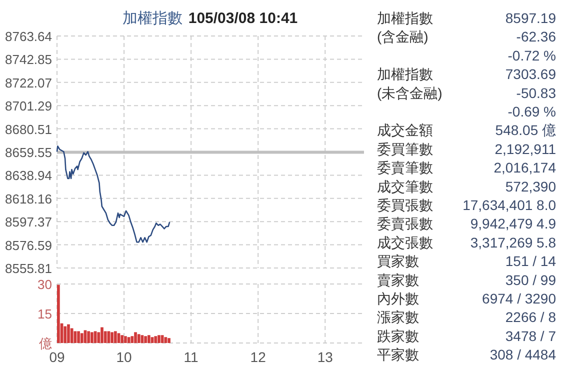 This screenshot has width=569, height=376. What do you see at coordinates (28, 176) in the screenshot?
I see `y-tick-label: 8638.94` at bounding box center [28, 176].